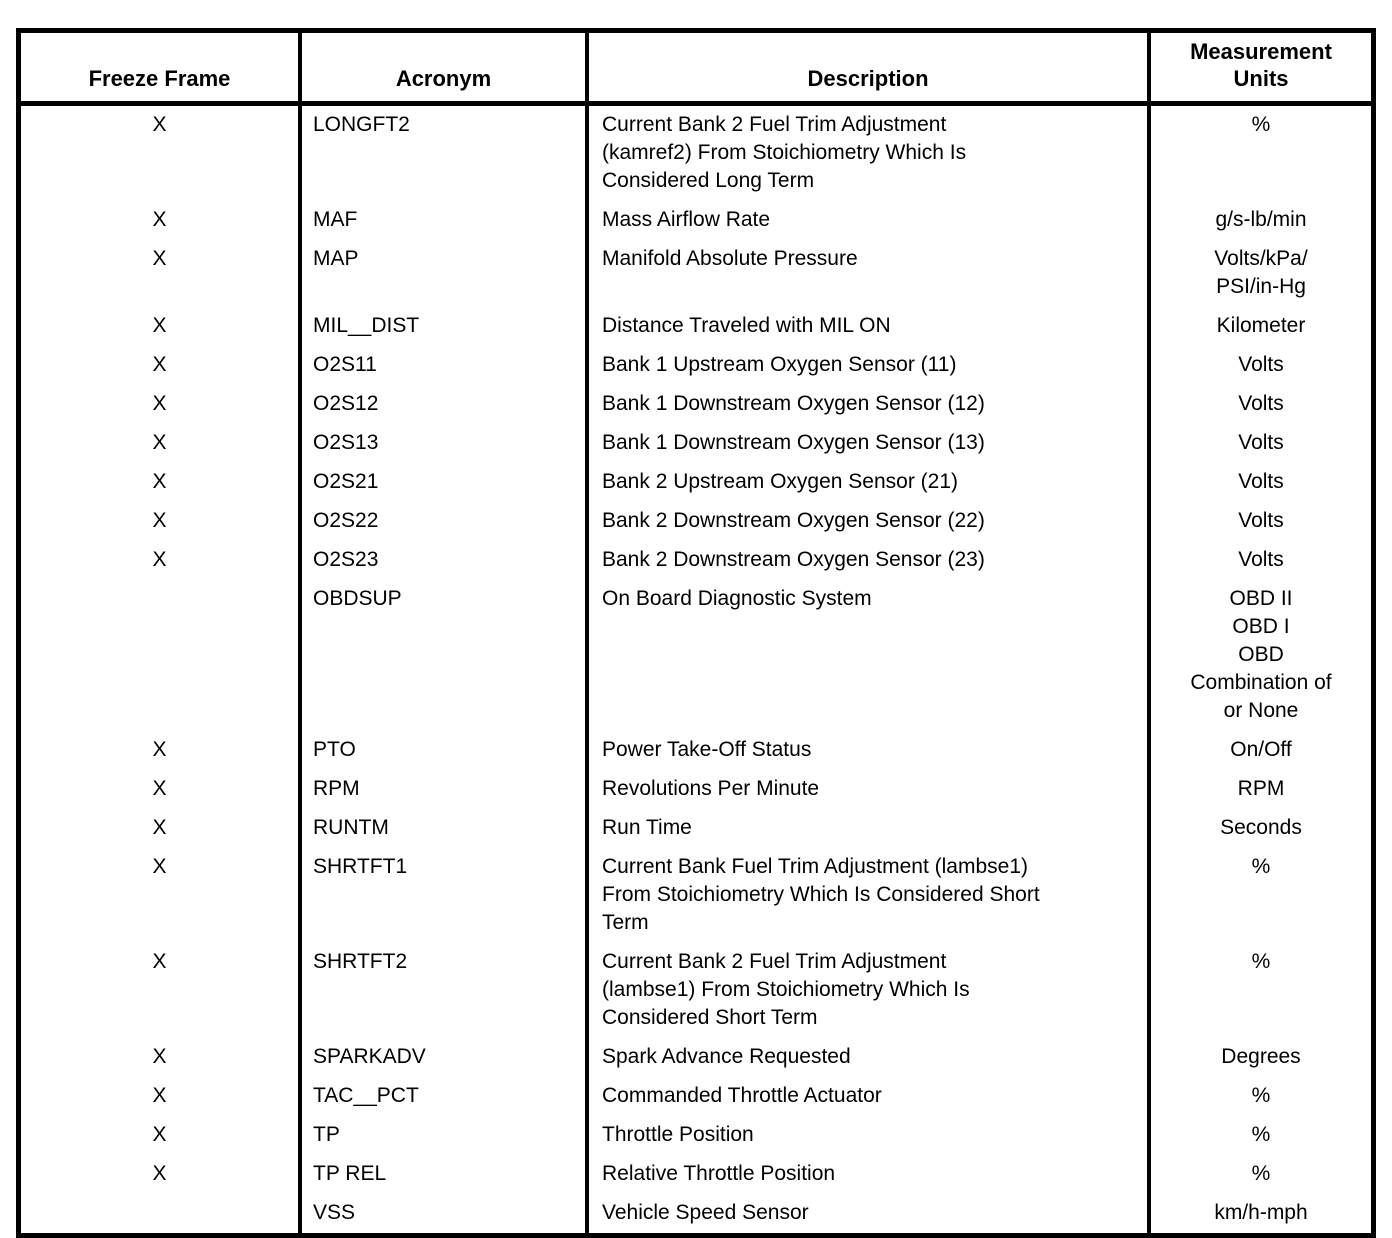  What do you see at coordinates (1261, 272) in the screenshot?
I see `units-cell: Volts/kPa/ PSI/in-Hg` at bounding box center [1261, 272].